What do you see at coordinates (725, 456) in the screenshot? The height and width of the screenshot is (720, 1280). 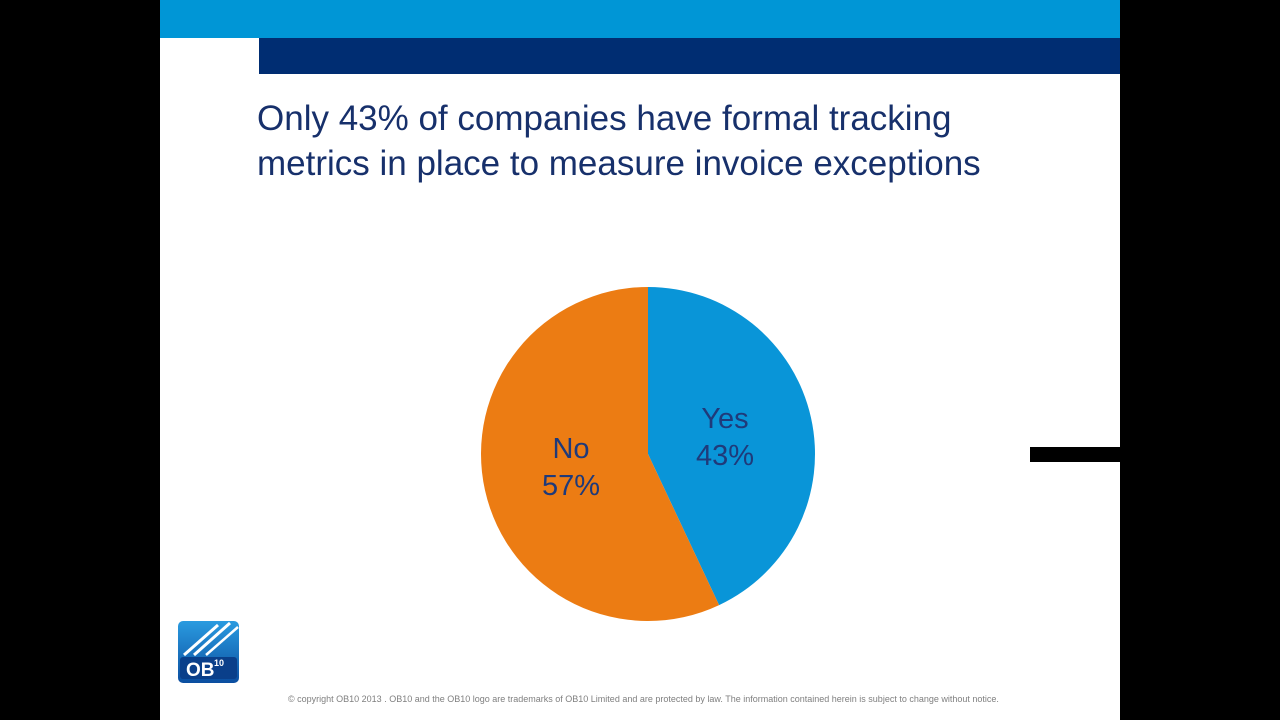 I see `slice-value-label-yes: 43%` at bounding box center [725, 456].